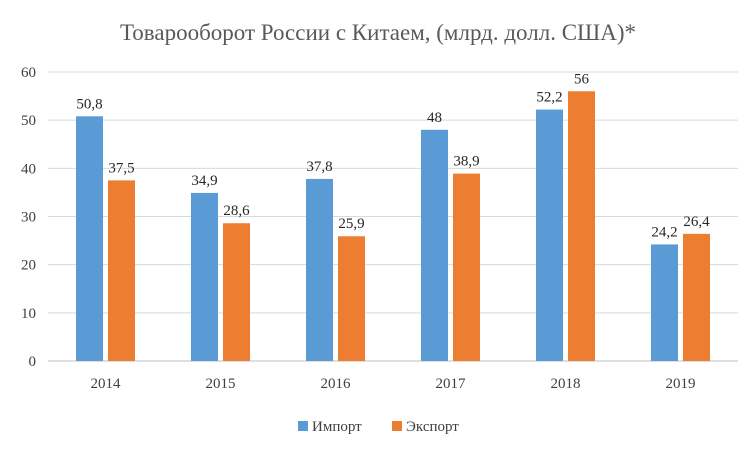  Describe the element at coordinates (351, 224) in the screenshot. I see `data-label: 25,9` at that location.